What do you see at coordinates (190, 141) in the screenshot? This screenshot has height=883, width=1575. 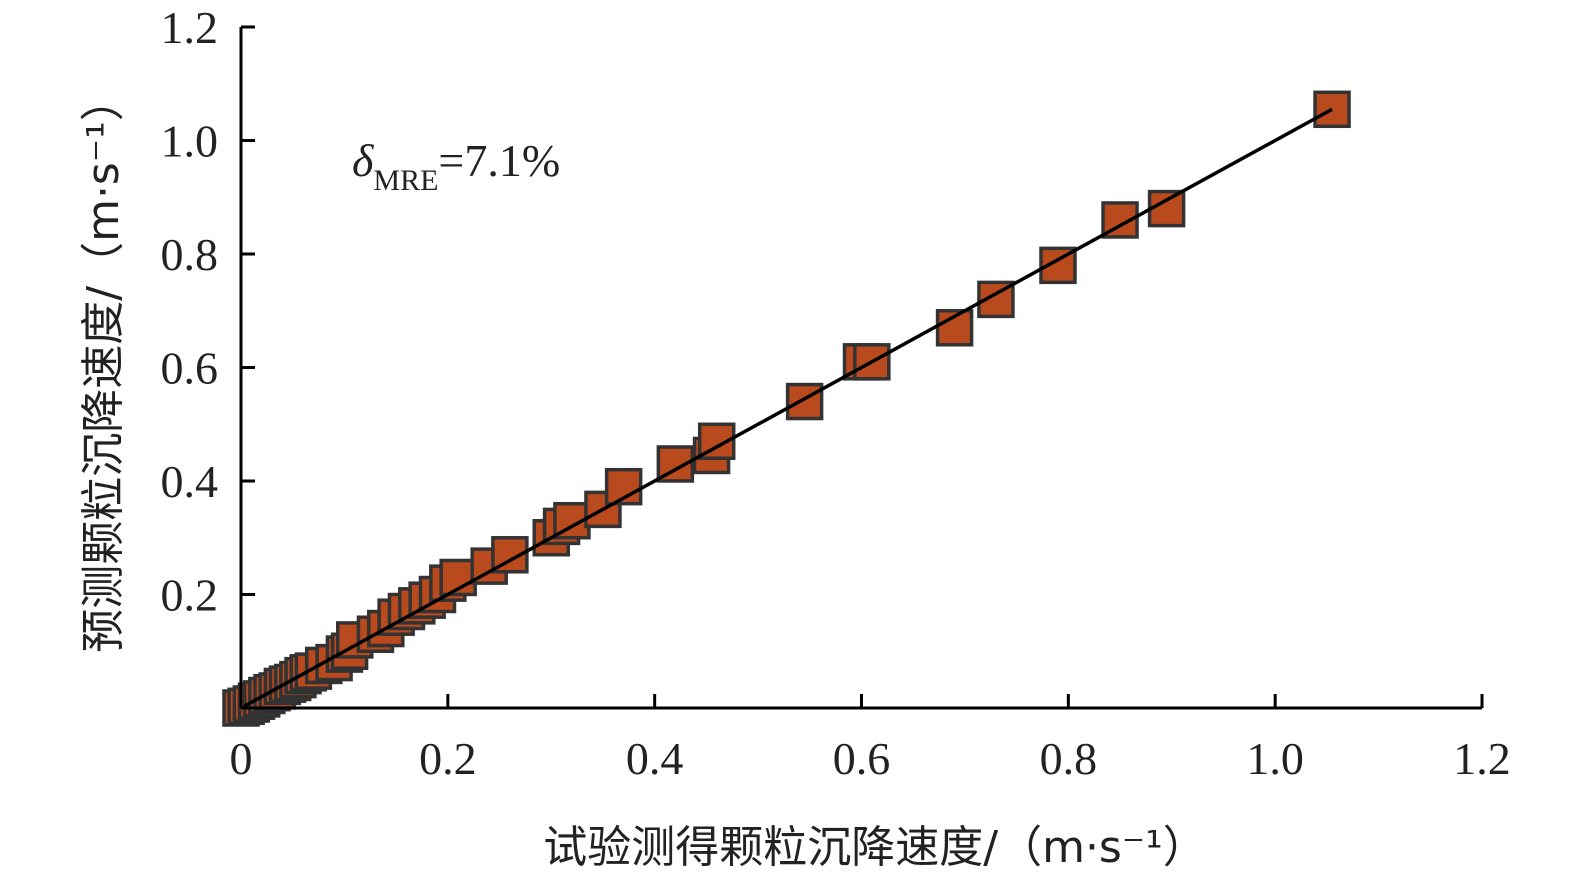 I see `y-tick-label: 1.0` at bounding box center [190, 141].